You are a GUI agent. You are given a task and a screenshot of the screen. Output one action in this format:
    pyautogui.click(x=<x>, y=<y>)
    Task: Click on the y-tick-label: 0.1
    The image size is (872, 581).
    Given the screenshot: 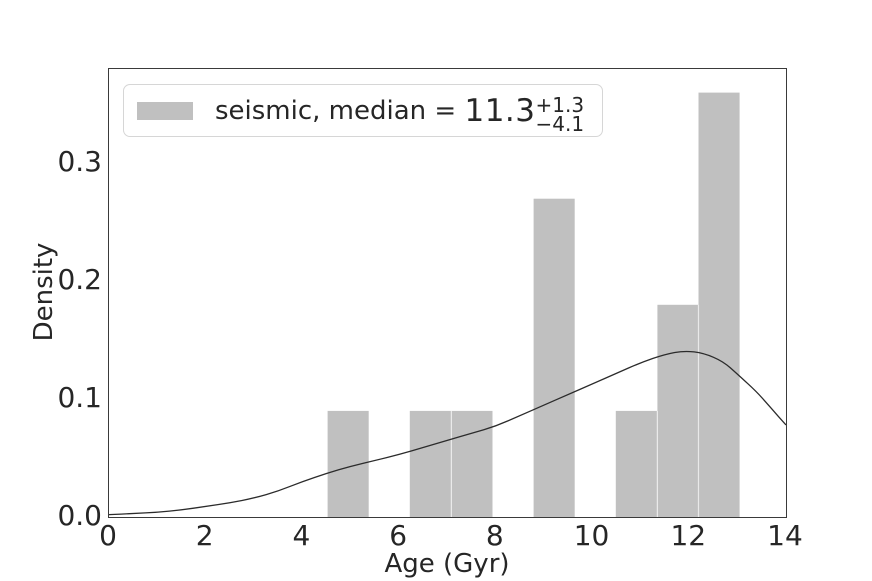 What is the action you would take?
    pyautogui.click(x=79, y=398)
    